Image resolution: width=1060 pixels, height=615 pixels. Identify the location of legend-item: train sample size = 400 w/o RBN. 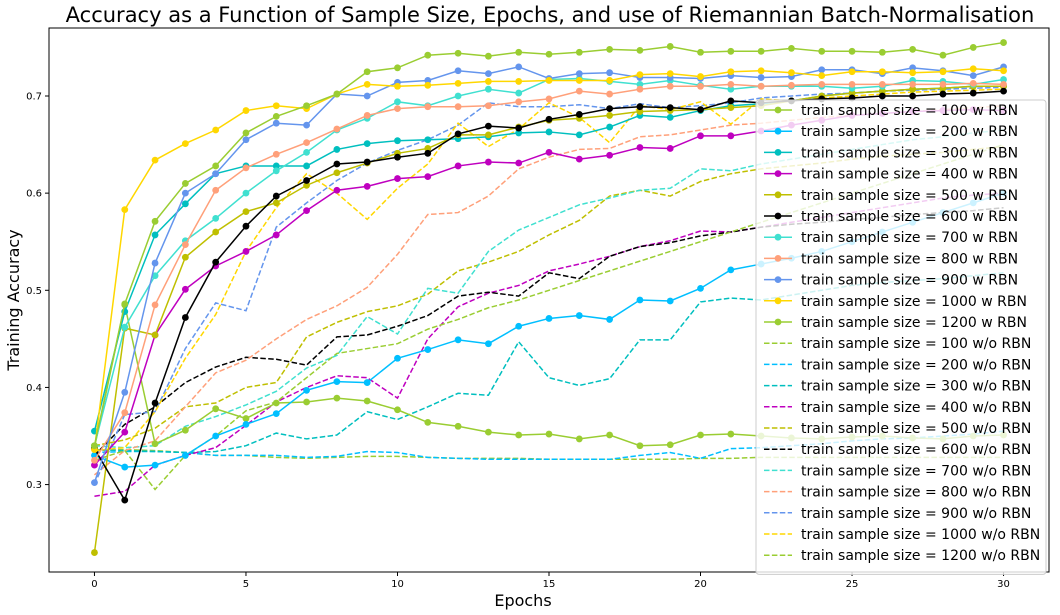
(897, 408).